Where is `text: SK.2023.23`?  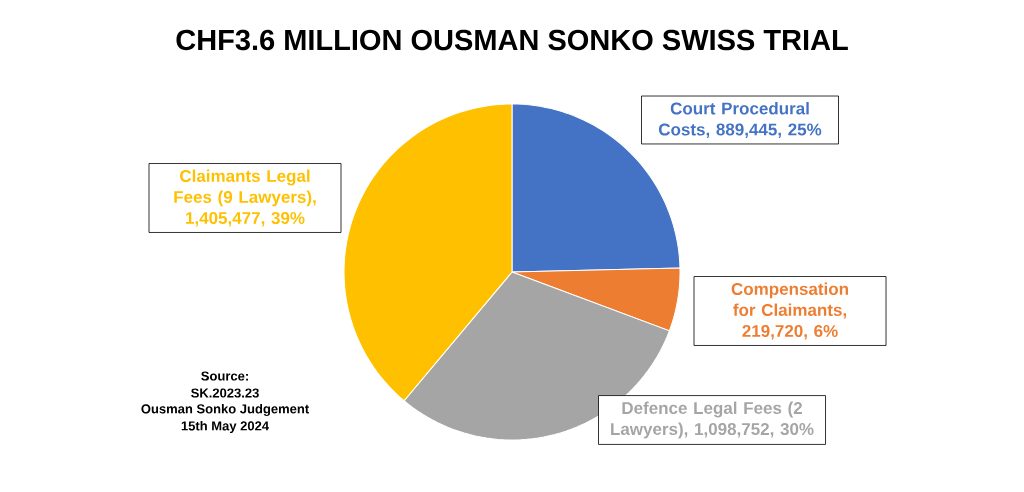
text: SK.2023.23 is located at coordinates (225, 393).